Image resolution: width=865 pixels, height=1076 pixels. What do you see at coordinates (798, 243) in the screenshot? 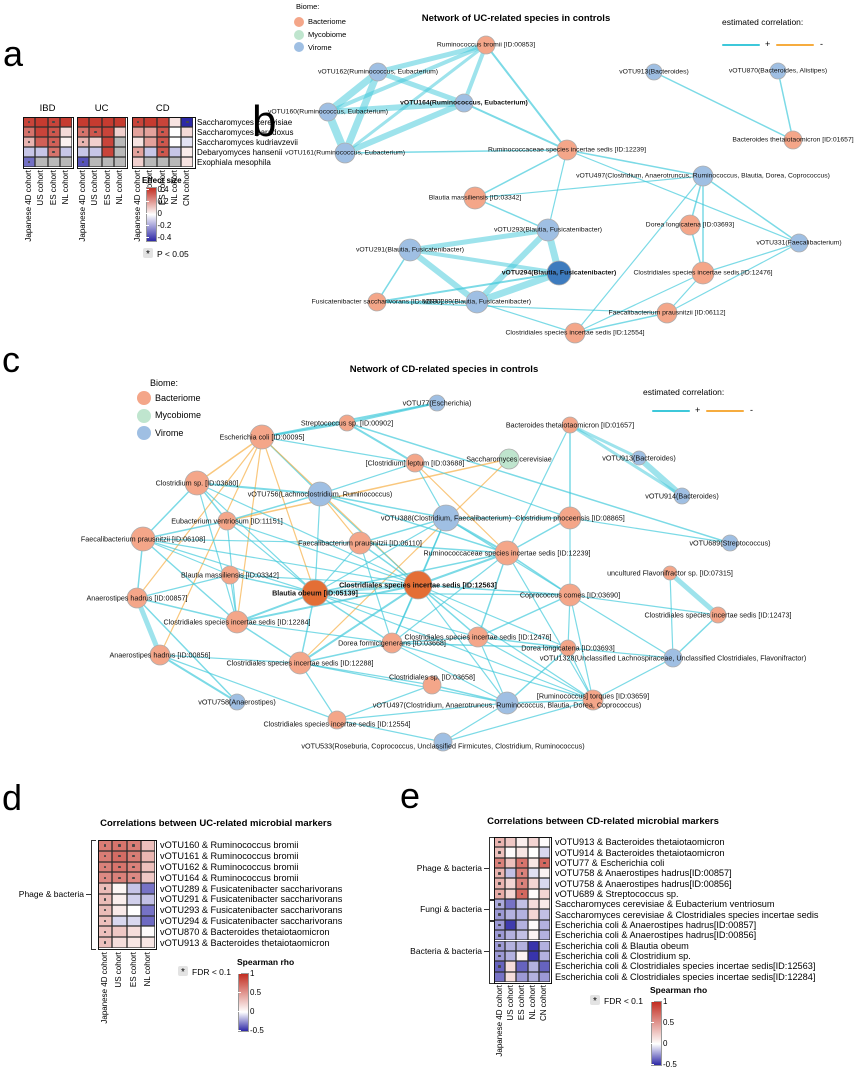
I see `network-node-label: vOTU331(Faecalibacterium)` at bounding box center [798, 243].